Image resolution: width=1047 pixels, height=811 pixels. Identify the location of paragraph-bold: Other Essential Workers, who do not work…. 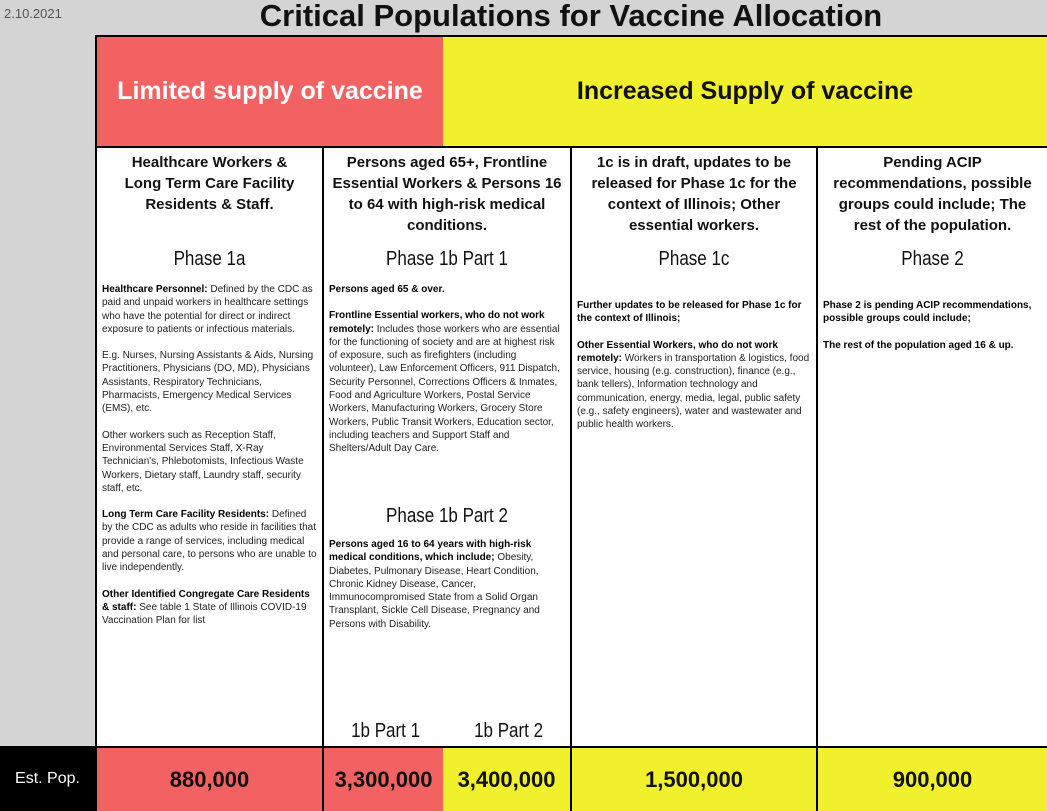
(677, 351).